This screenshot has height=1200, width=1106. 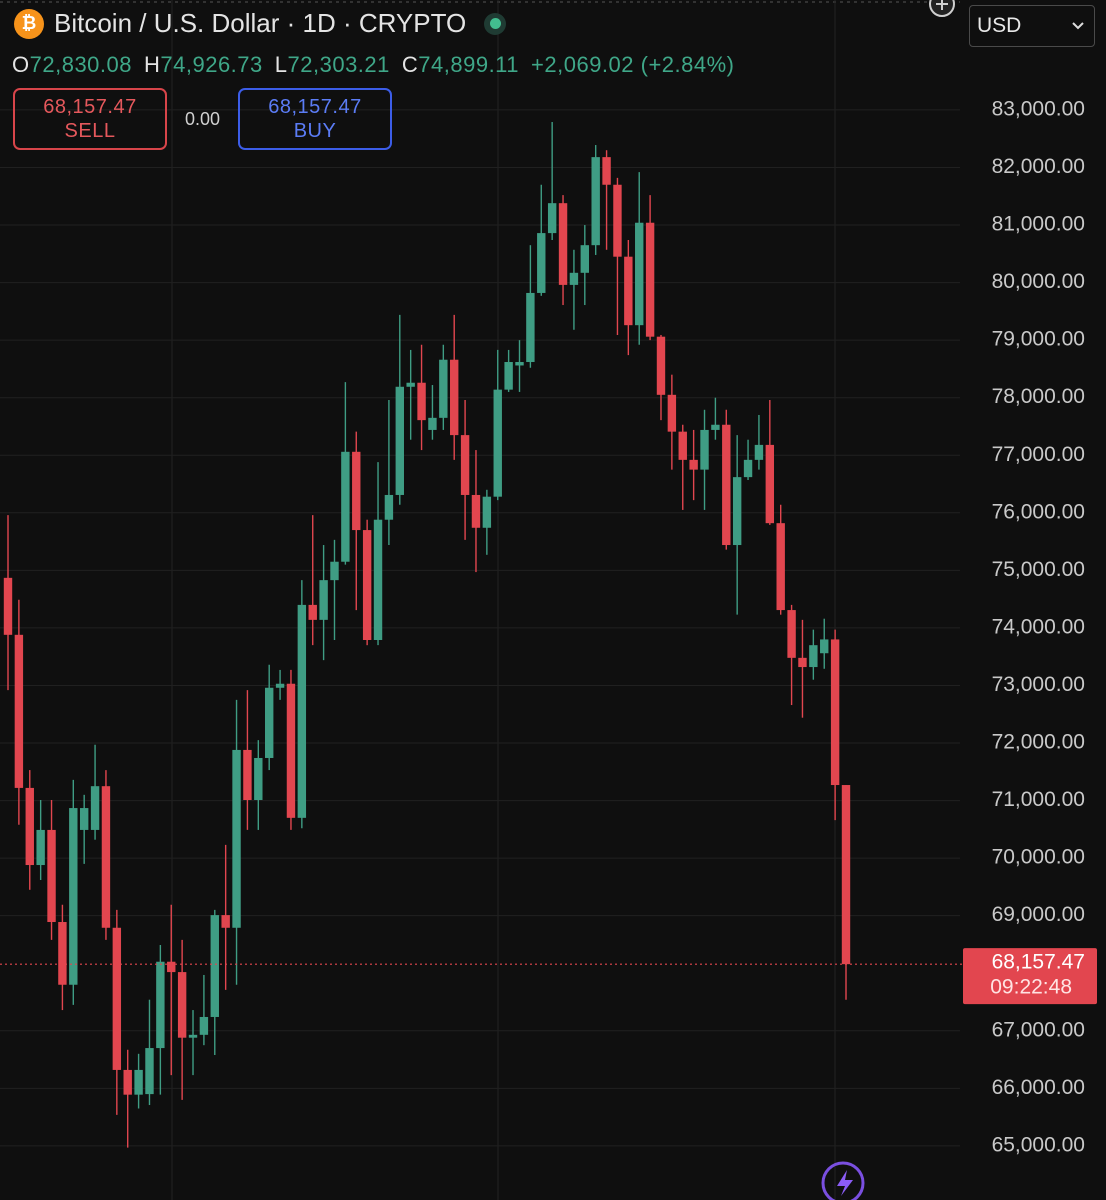 What do you see at coordinates (633, 64) in the screenshot?
I see `change: +2,069.02 (+2.84%)` at bounding box center [633, 64].